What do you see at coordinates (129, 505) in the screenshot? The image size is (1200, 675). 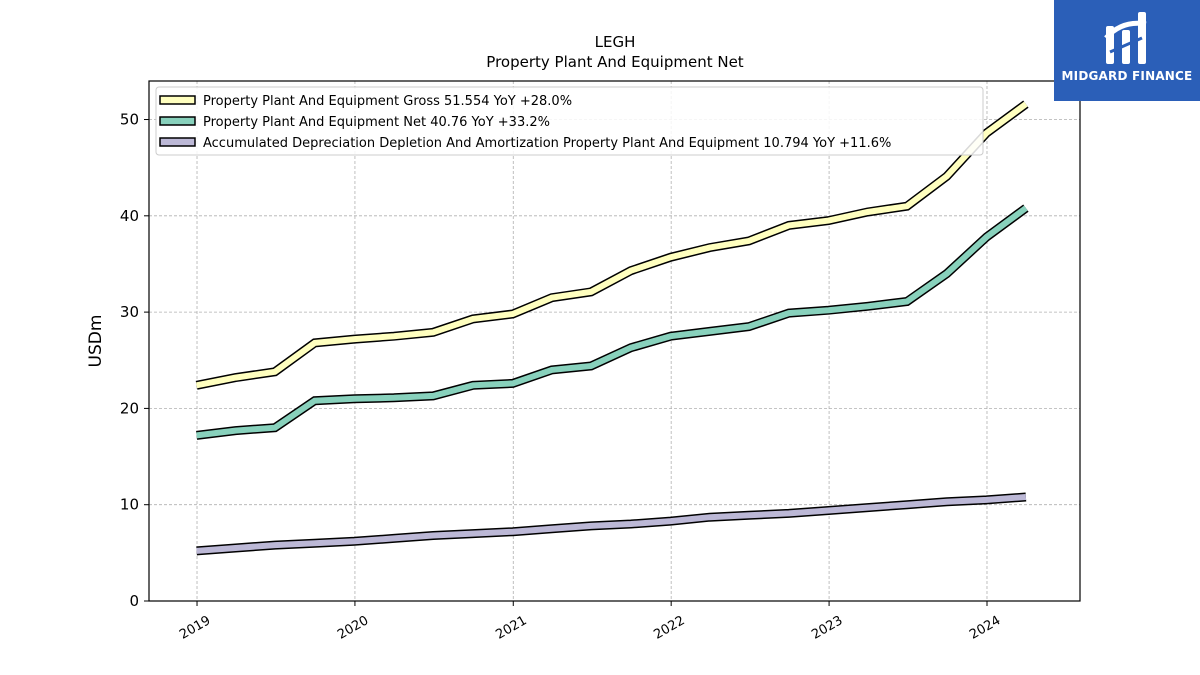 I see `y-tick-label: 10` at bounding box center [129, 505].